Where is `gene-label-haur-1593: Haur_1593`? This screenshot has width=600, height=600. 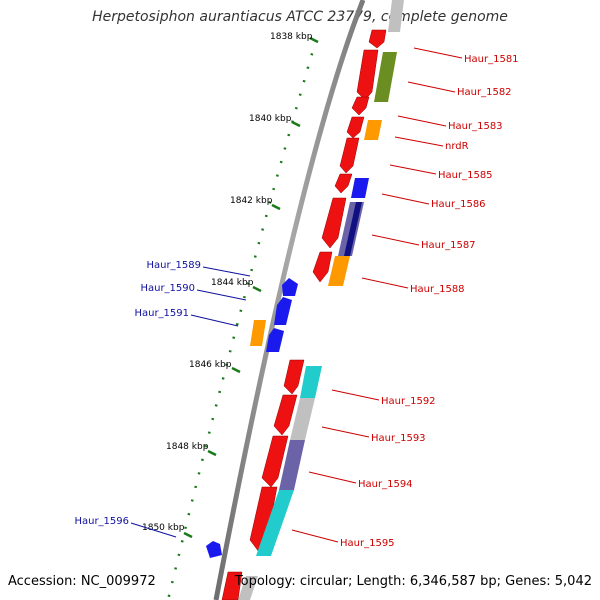 gene-label-haur-1593: Haur_1593 is located at coordinates (398, 438).